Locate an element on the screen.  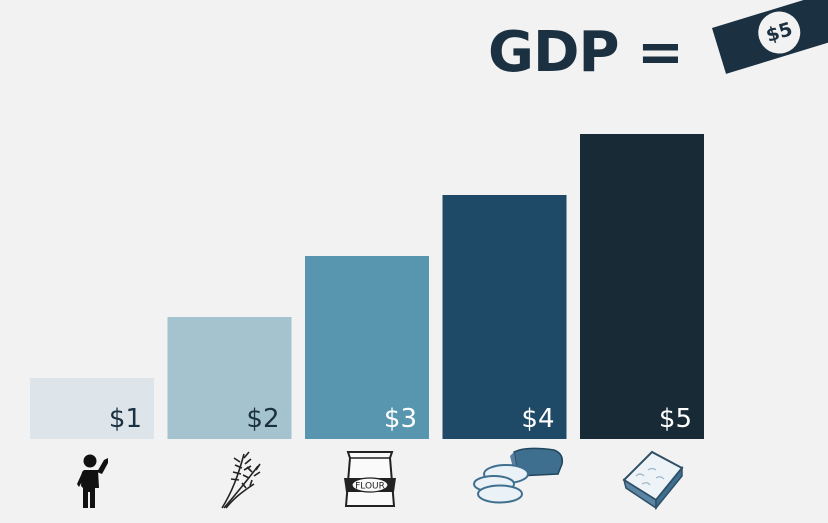
flour-bag-label: FLOUR is located at coordinates (370, 487).